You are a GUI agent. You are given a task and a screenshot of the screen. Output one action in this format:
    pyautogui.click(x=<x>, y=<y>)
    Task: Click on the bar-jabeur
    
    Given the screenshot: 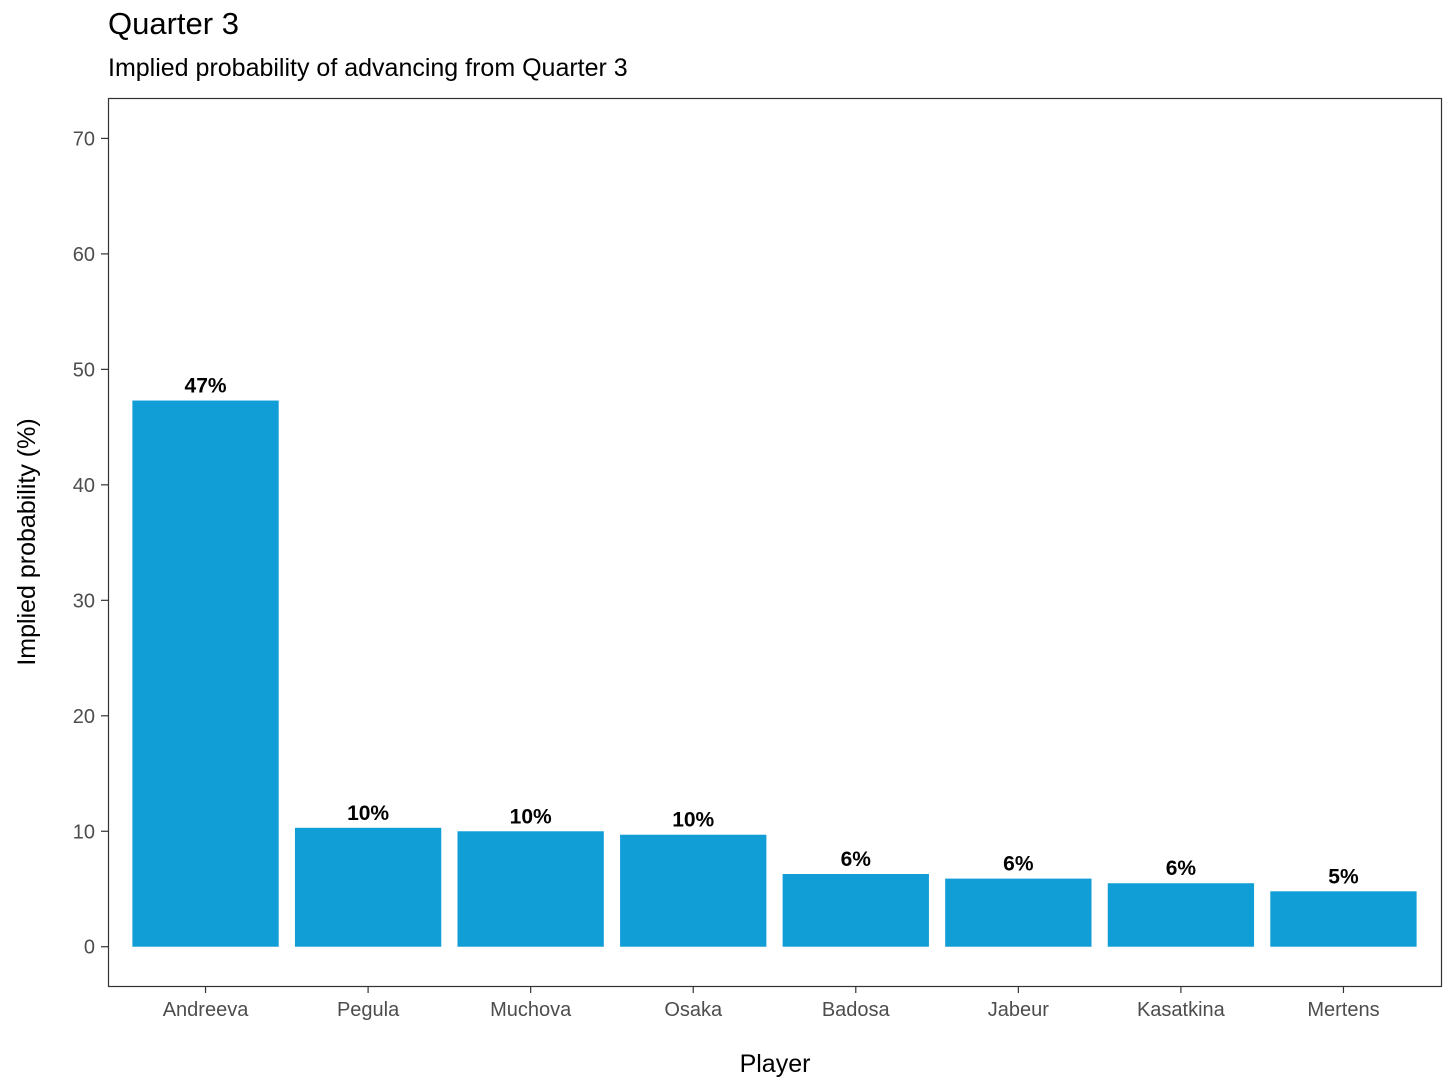 What is the action you would take?
    pyautogui.click(x=1018, y=912)
    